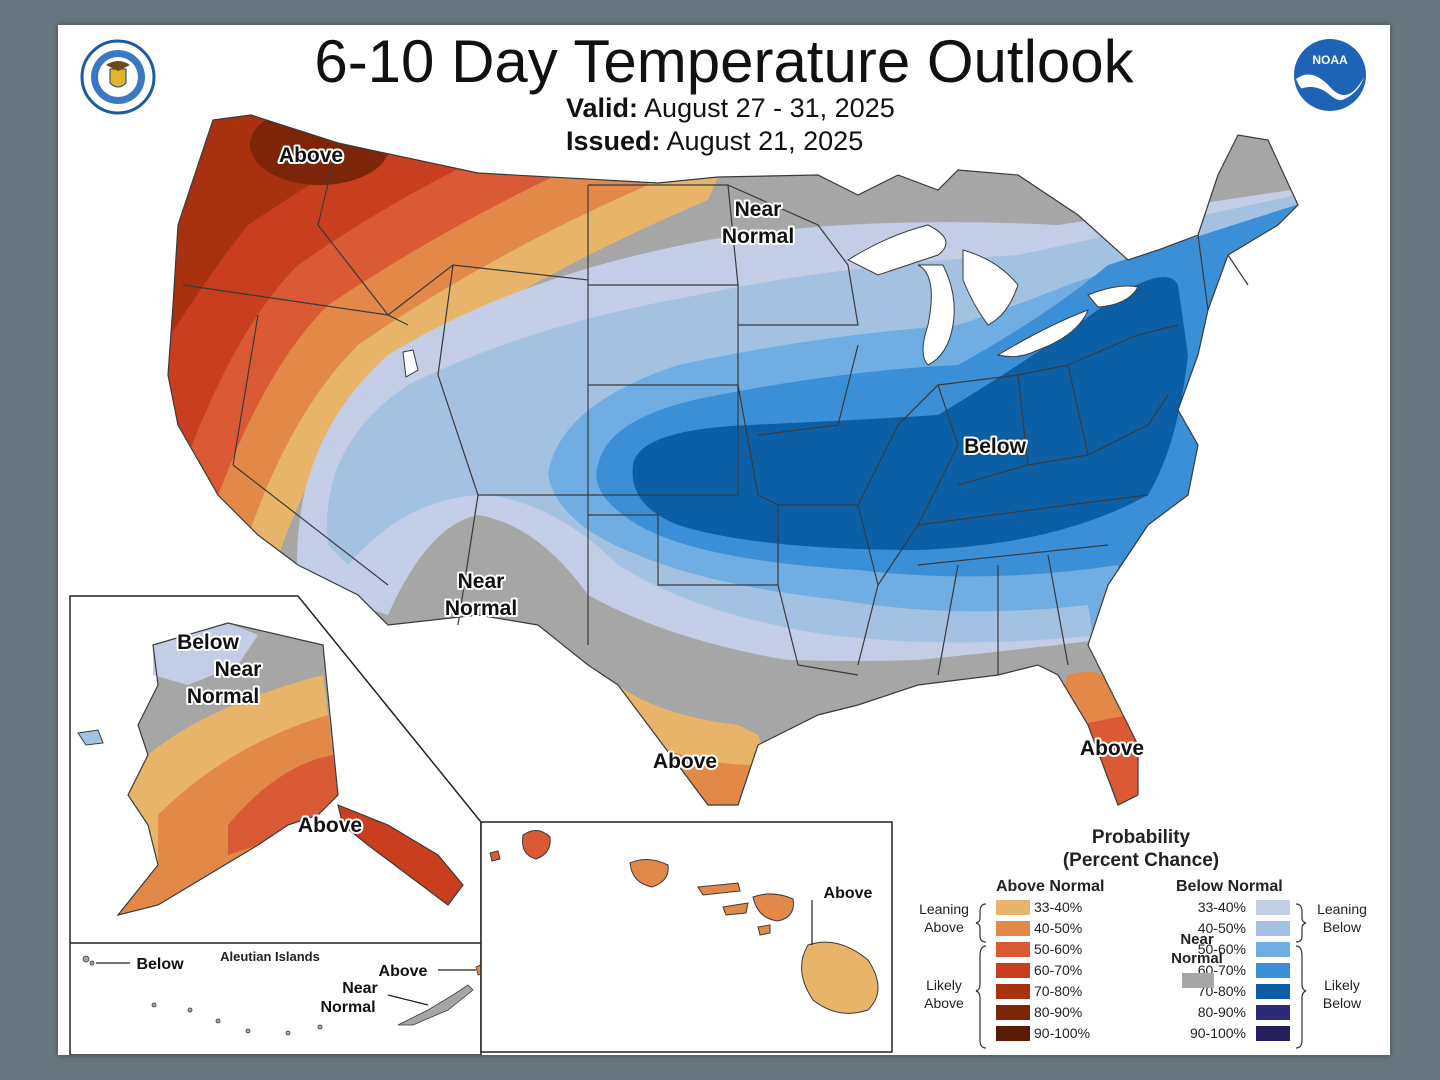 This screenshot has height=1080, width=1440. Describe the element at coordinates (944, 909) in the screenshot. I see `leaning-above-label-1: Leaning` at that location.